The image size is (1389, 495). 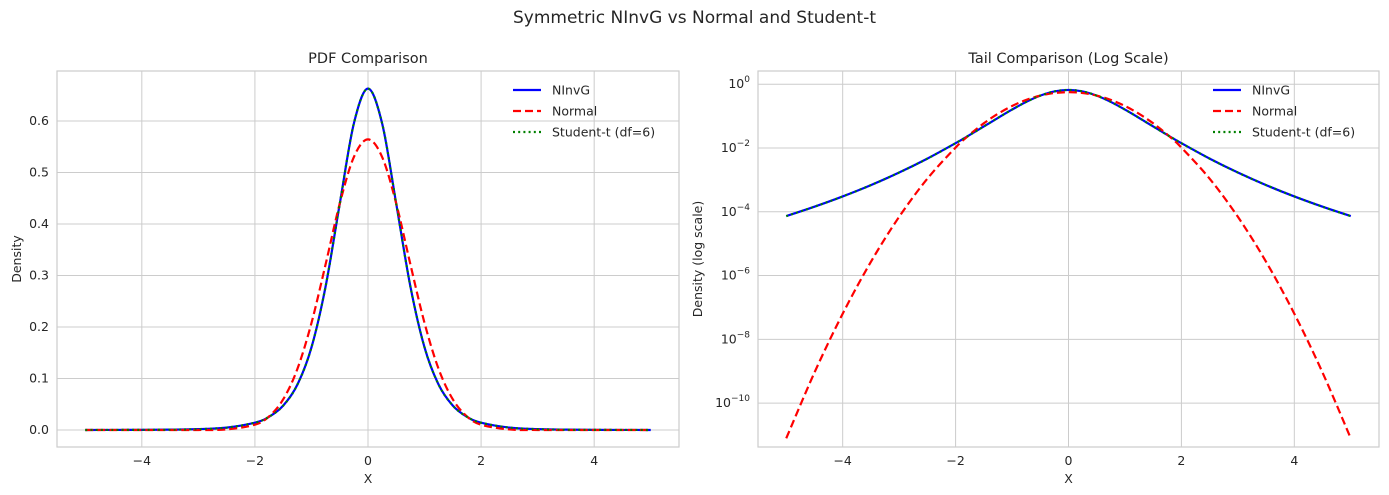 What do you see at coordinates (744, 272) in the screenshot?
I see `y-tick-exponent: −6` at bounding box center [744, 272].